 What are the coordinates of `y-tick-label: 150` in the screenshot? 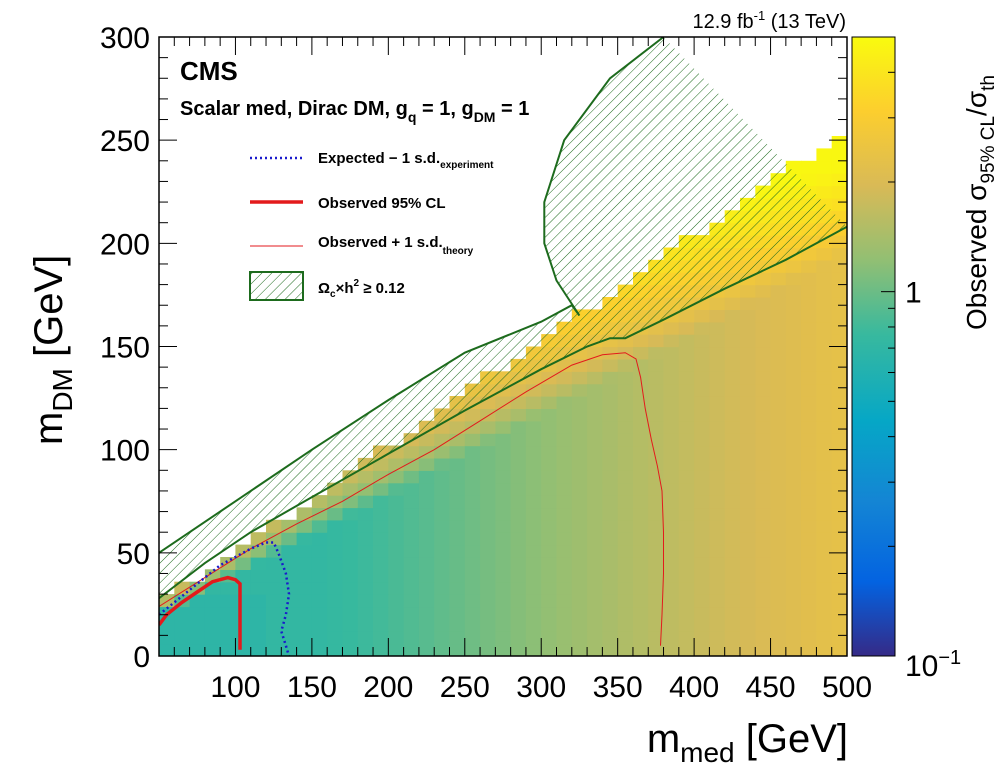 It's located at (125, 348).